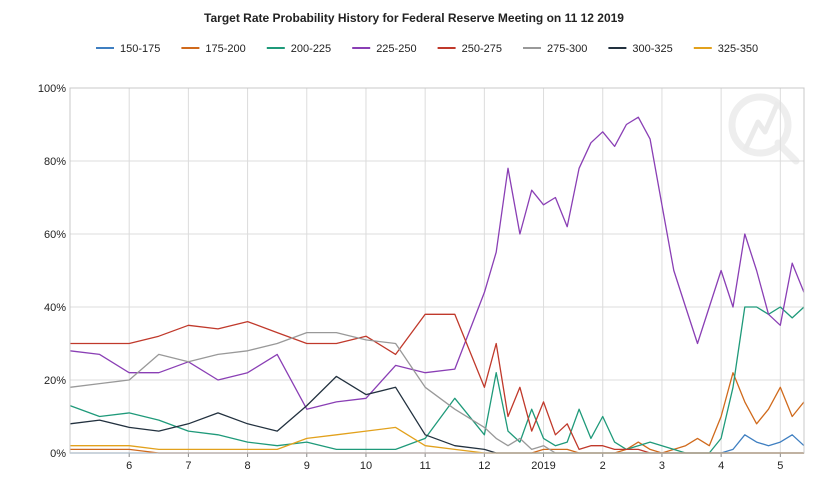 The width and height of the screenshot is (829, 481). I want to click on x-tick-label: 4, so click(721, 466).